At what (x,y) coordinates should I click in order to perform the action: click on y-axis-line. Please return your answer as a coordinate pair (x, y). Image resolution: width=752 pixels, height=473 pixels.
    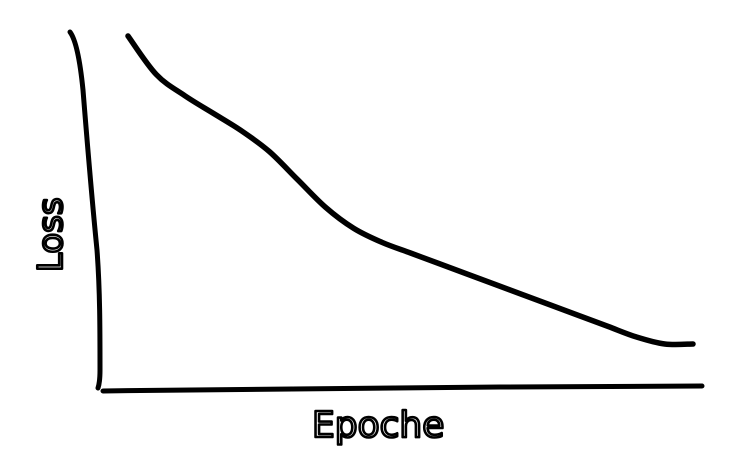
    Looking at the image, I should click on (85, 210).